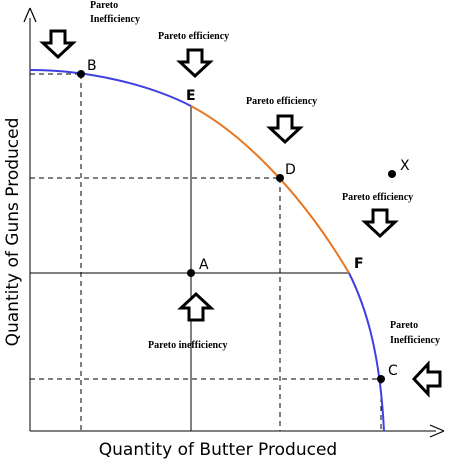 The height and width of the screenshot is (460, 455). I want to click on point-x, so click(392, 174).